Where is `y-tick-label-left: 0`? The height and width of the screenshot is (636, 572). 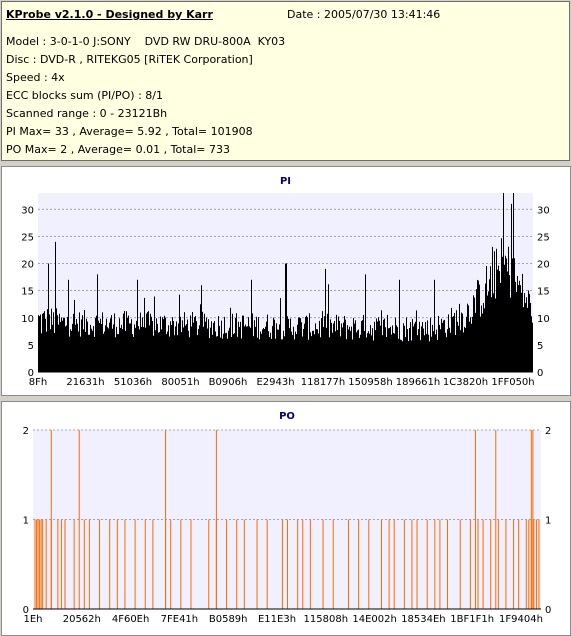 y-tick-label-left: 0 is located at coordinates (26, 610).